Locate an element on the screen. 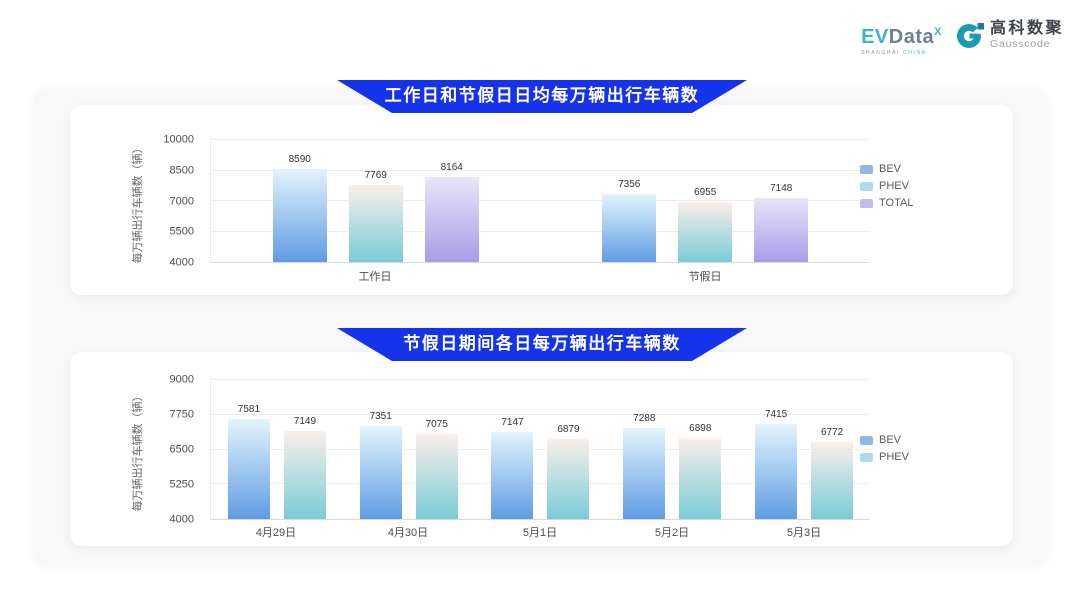 Image resolution: width=1080 pixels, height=608 pixels. bar-phev: 6772 is located at coordinates (832, 473).